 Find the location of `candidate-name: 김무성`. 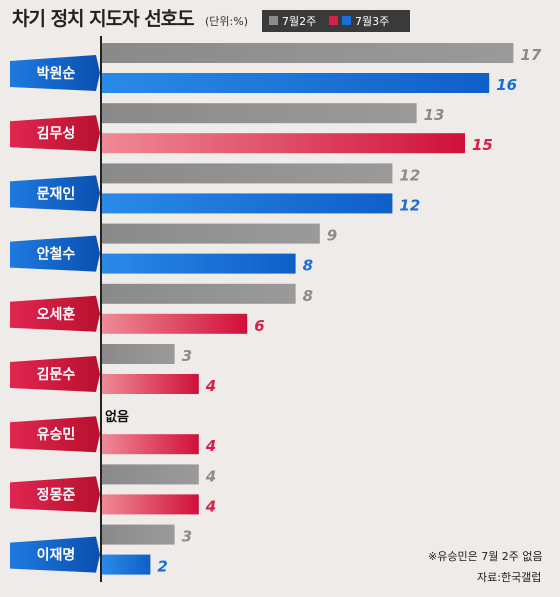

candidate-name: 김무성 is located at coordinates (56, 133).